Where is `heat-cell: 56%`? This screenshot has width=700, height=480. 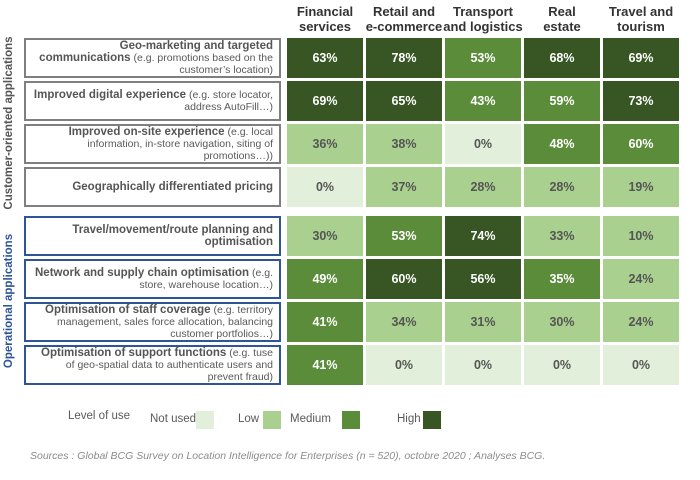
heat-cell: 56% is located at coordinates (483, 279).